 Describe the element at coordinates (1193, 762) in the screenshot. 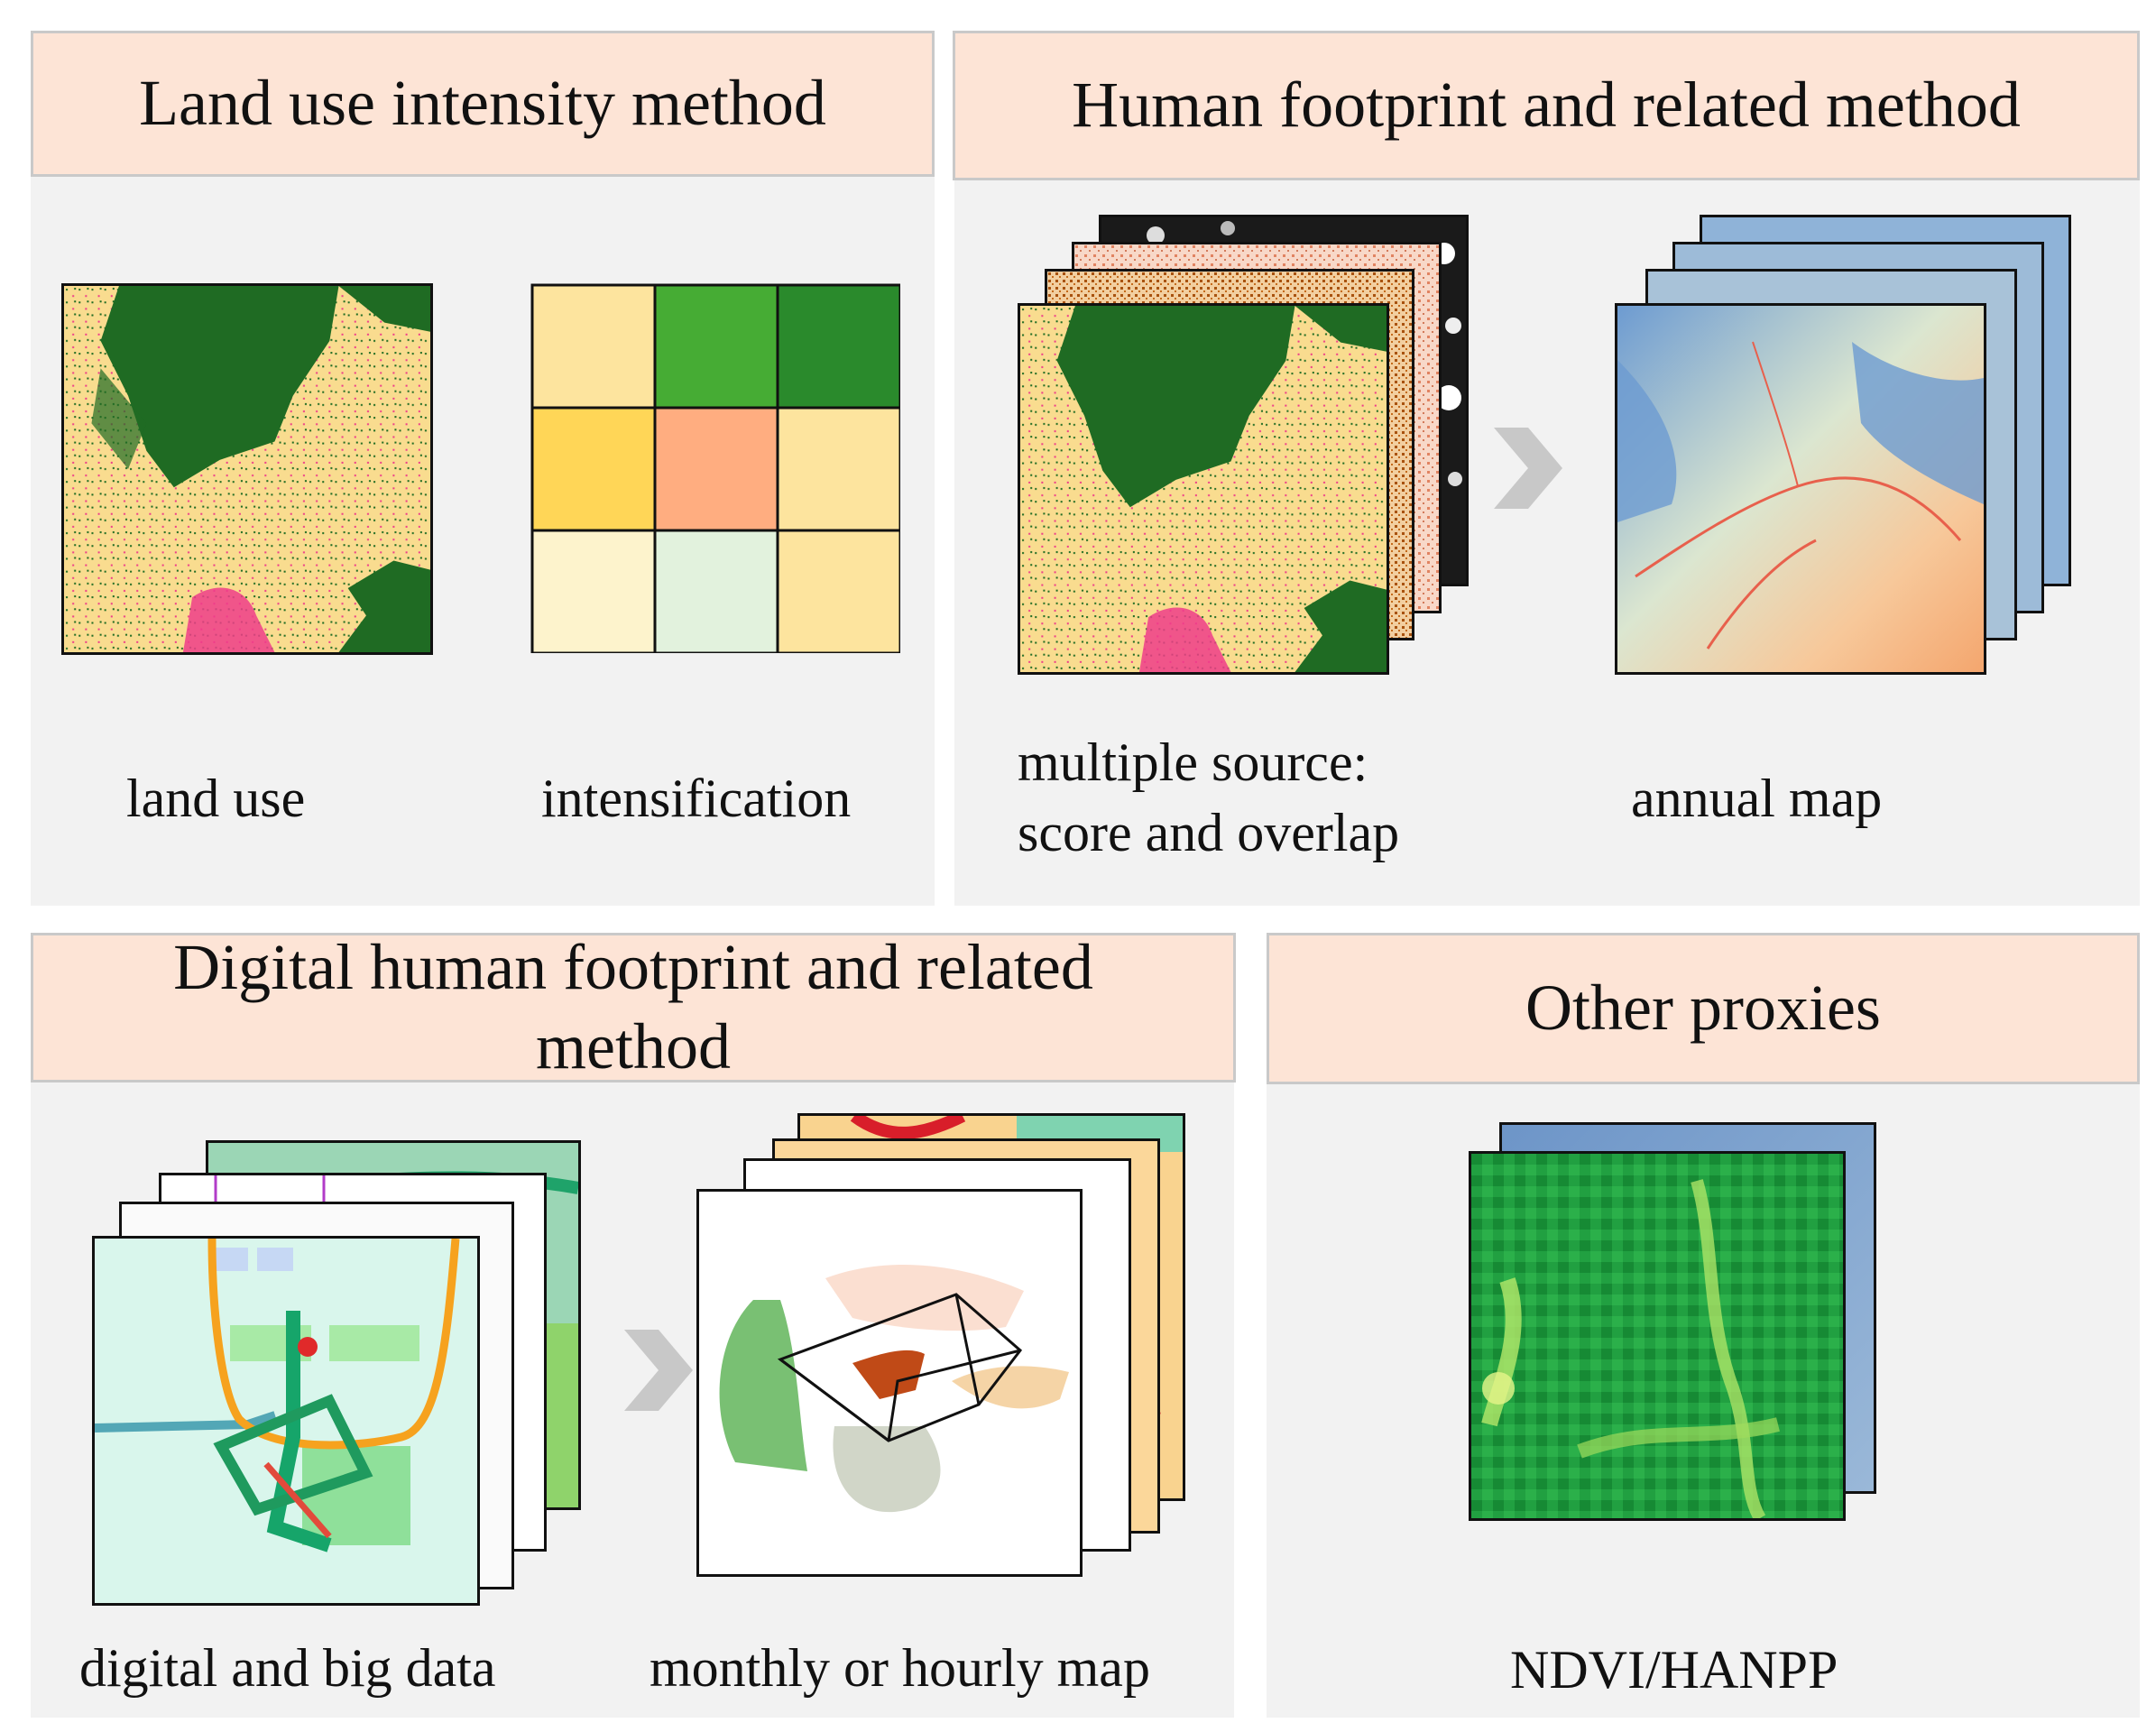

I see `multiple-source-line-1: multiple source:` at that location.